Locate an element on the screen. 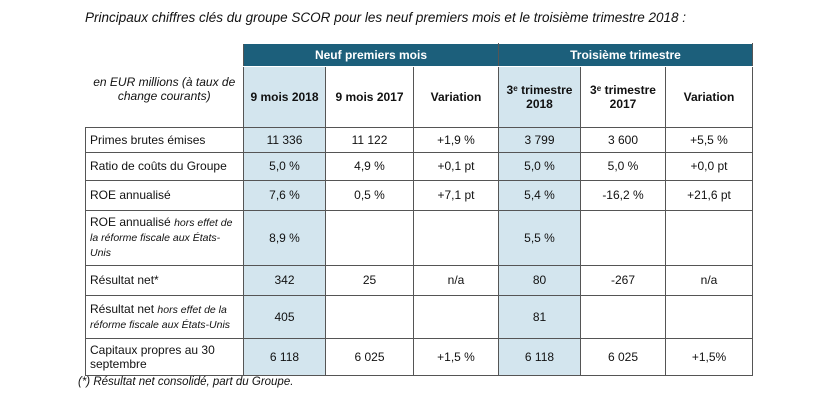  cell-text: +5,5 % is located at coordinates (709, 139).